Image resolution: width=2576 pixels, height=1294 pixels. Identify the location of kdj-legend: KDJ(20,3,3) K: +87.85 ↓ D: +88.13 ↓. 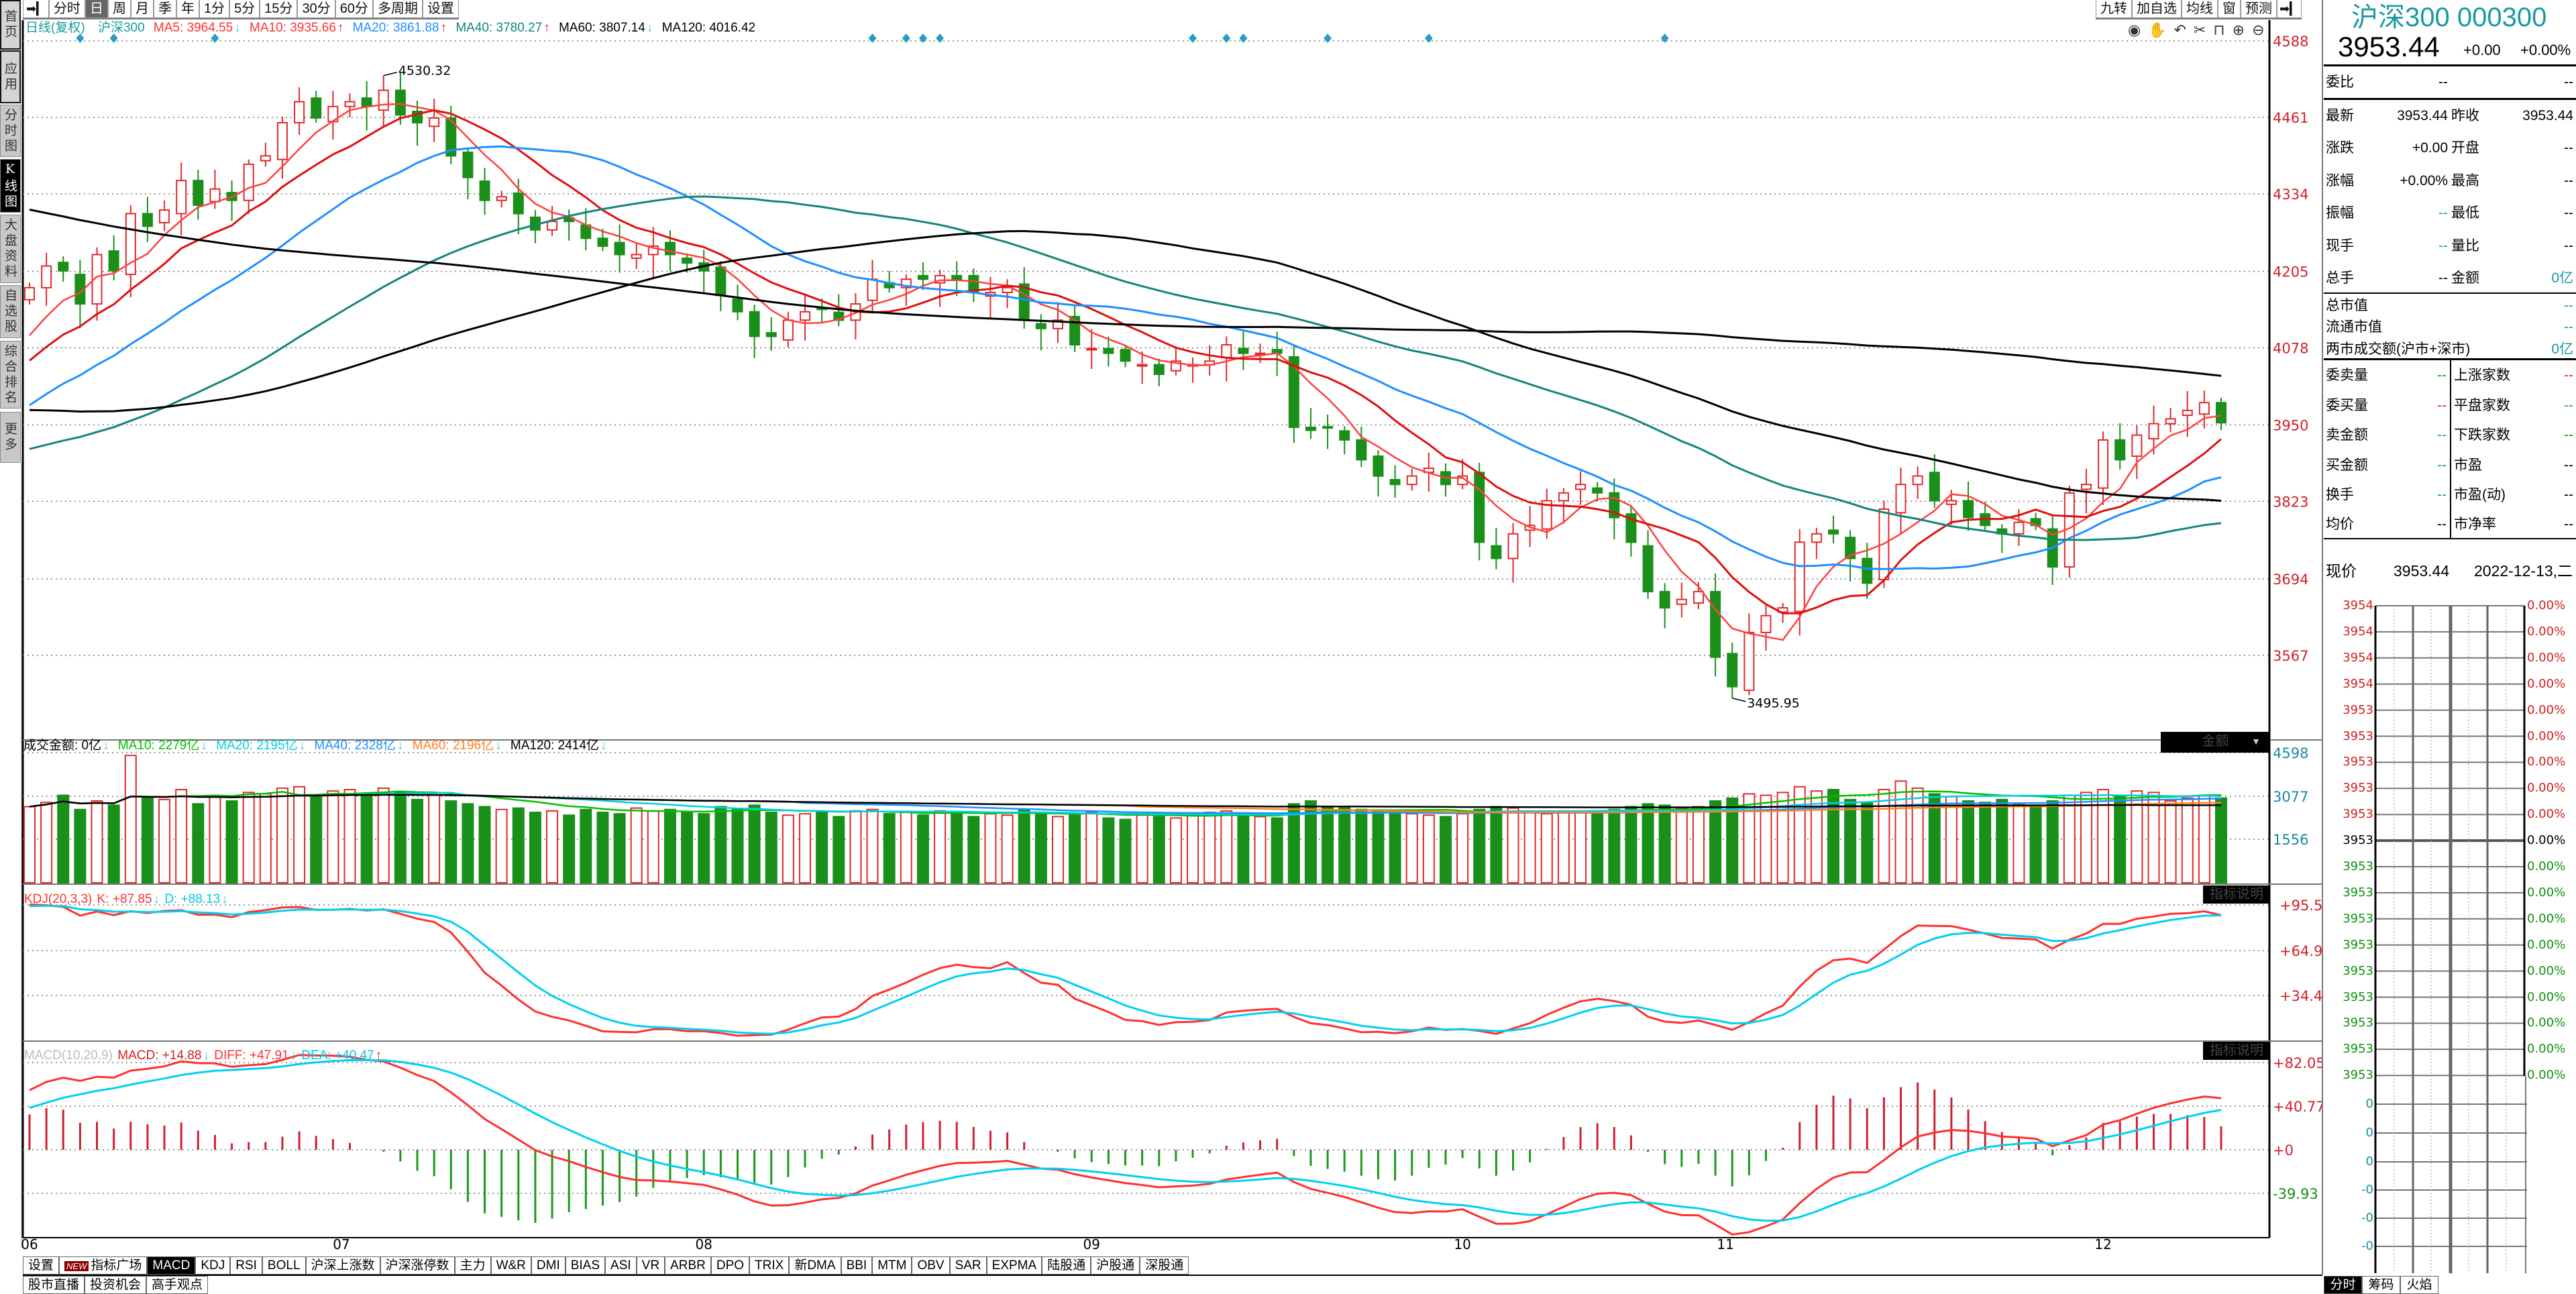
(126, 899).